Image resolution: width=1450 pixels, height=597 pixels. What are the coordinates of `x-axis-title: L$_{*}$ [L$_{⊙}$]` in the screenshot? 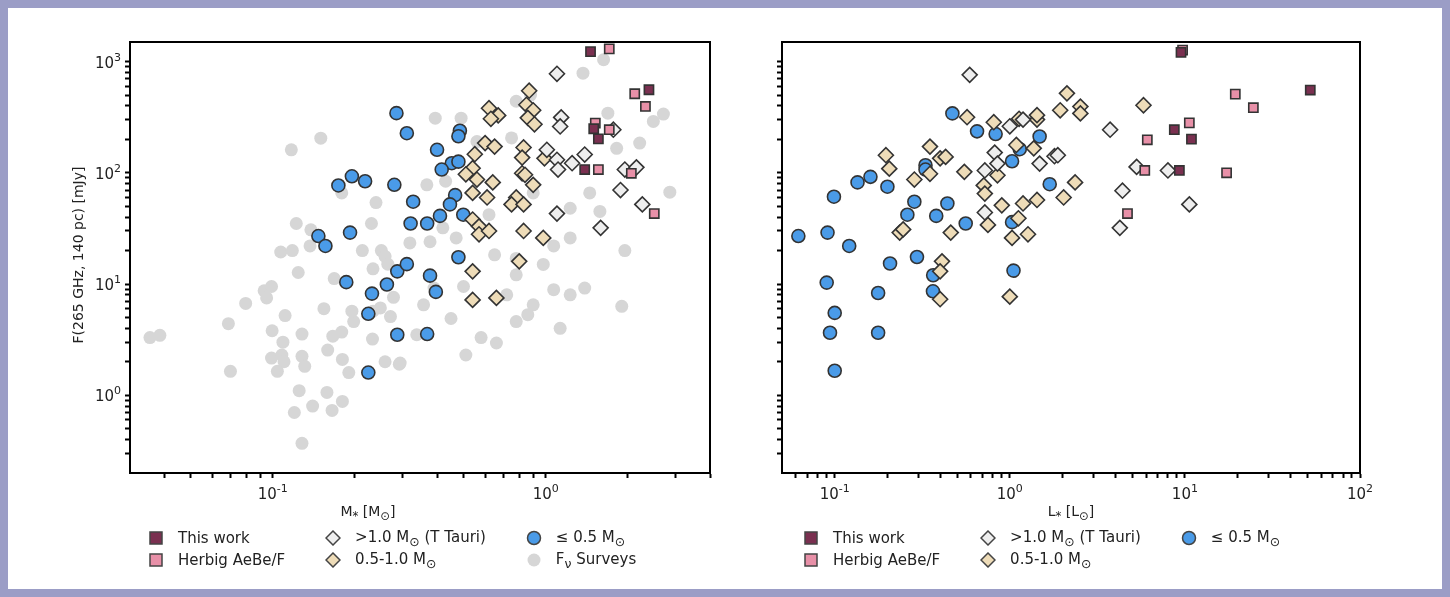 It's located at (1071, 513).